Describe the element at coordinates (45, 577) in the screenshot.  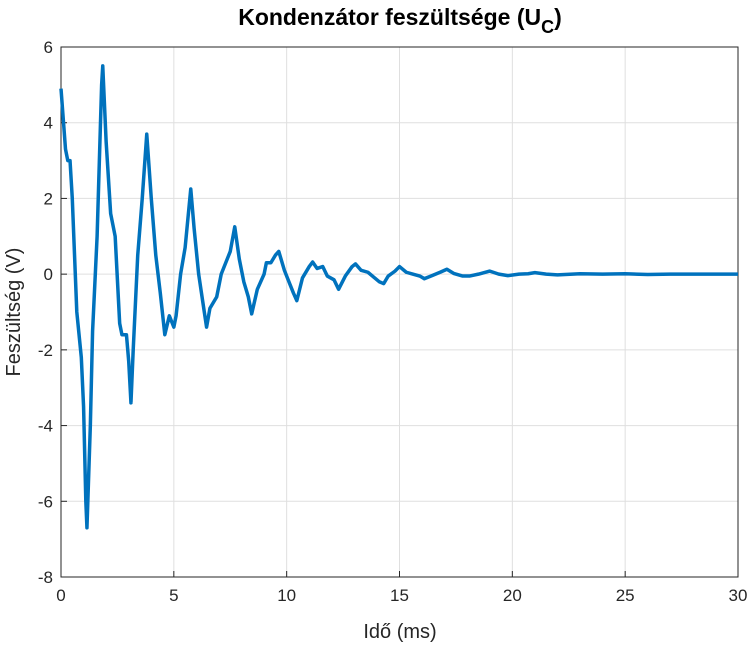
I see `y-tick-label: -8` at that location.